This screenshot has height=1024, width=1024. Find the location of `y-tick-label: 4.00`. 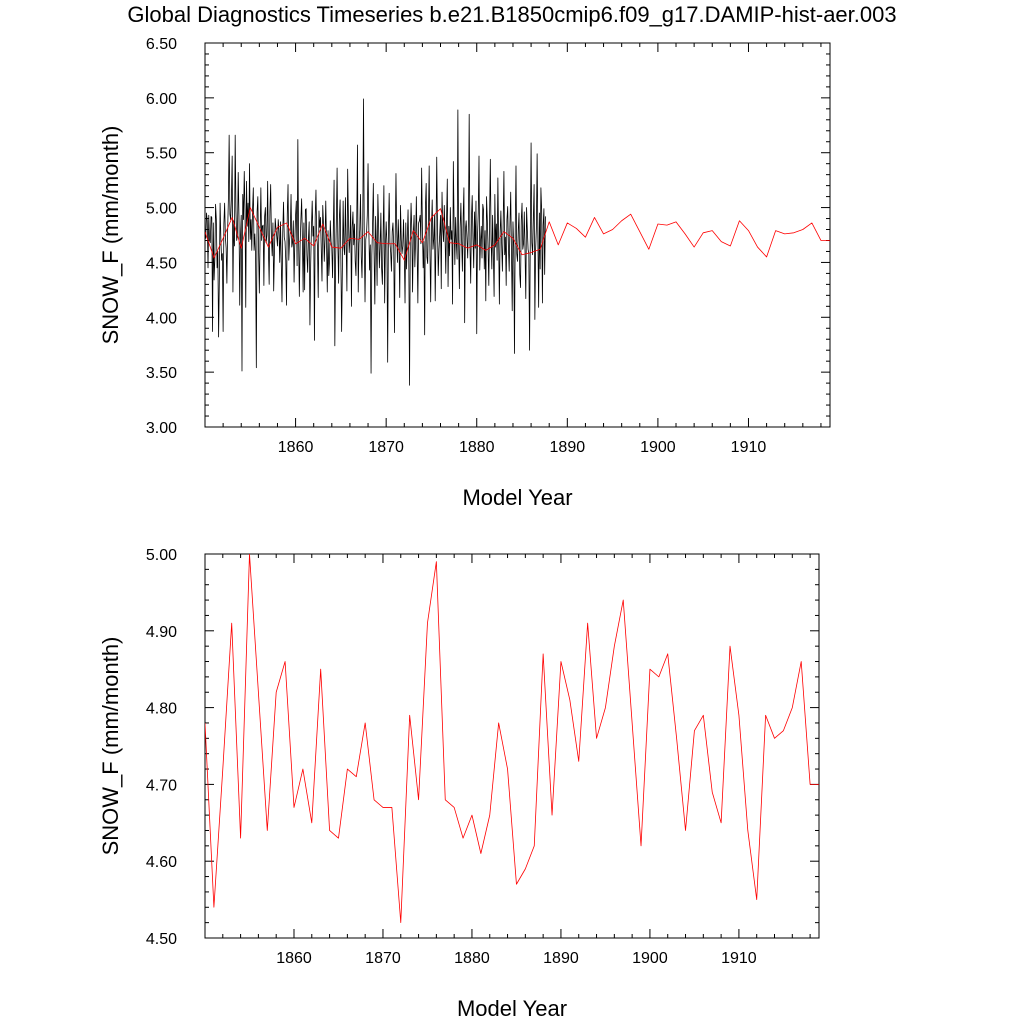

y-tick-label: 4.00 is located at coordinates (161, 318).